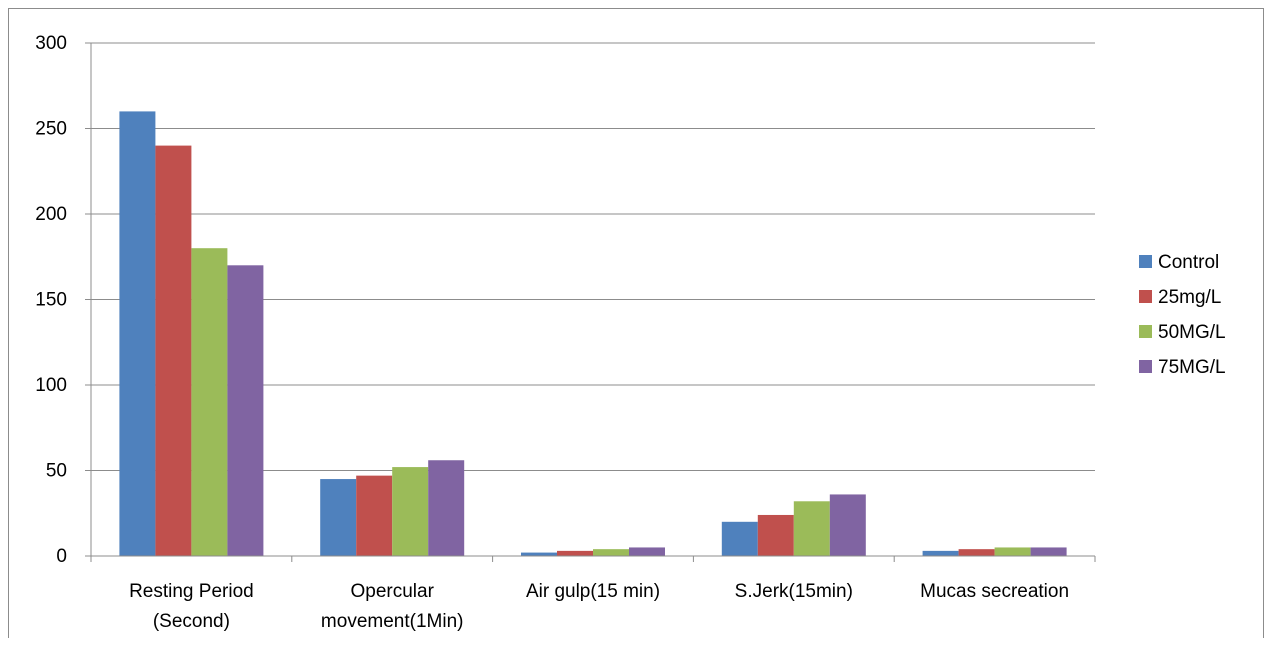 Image resolution: width=1272 pixels, height=646 pixels. I want to click on legend-label: 50MG/L, so click(1192, 332).